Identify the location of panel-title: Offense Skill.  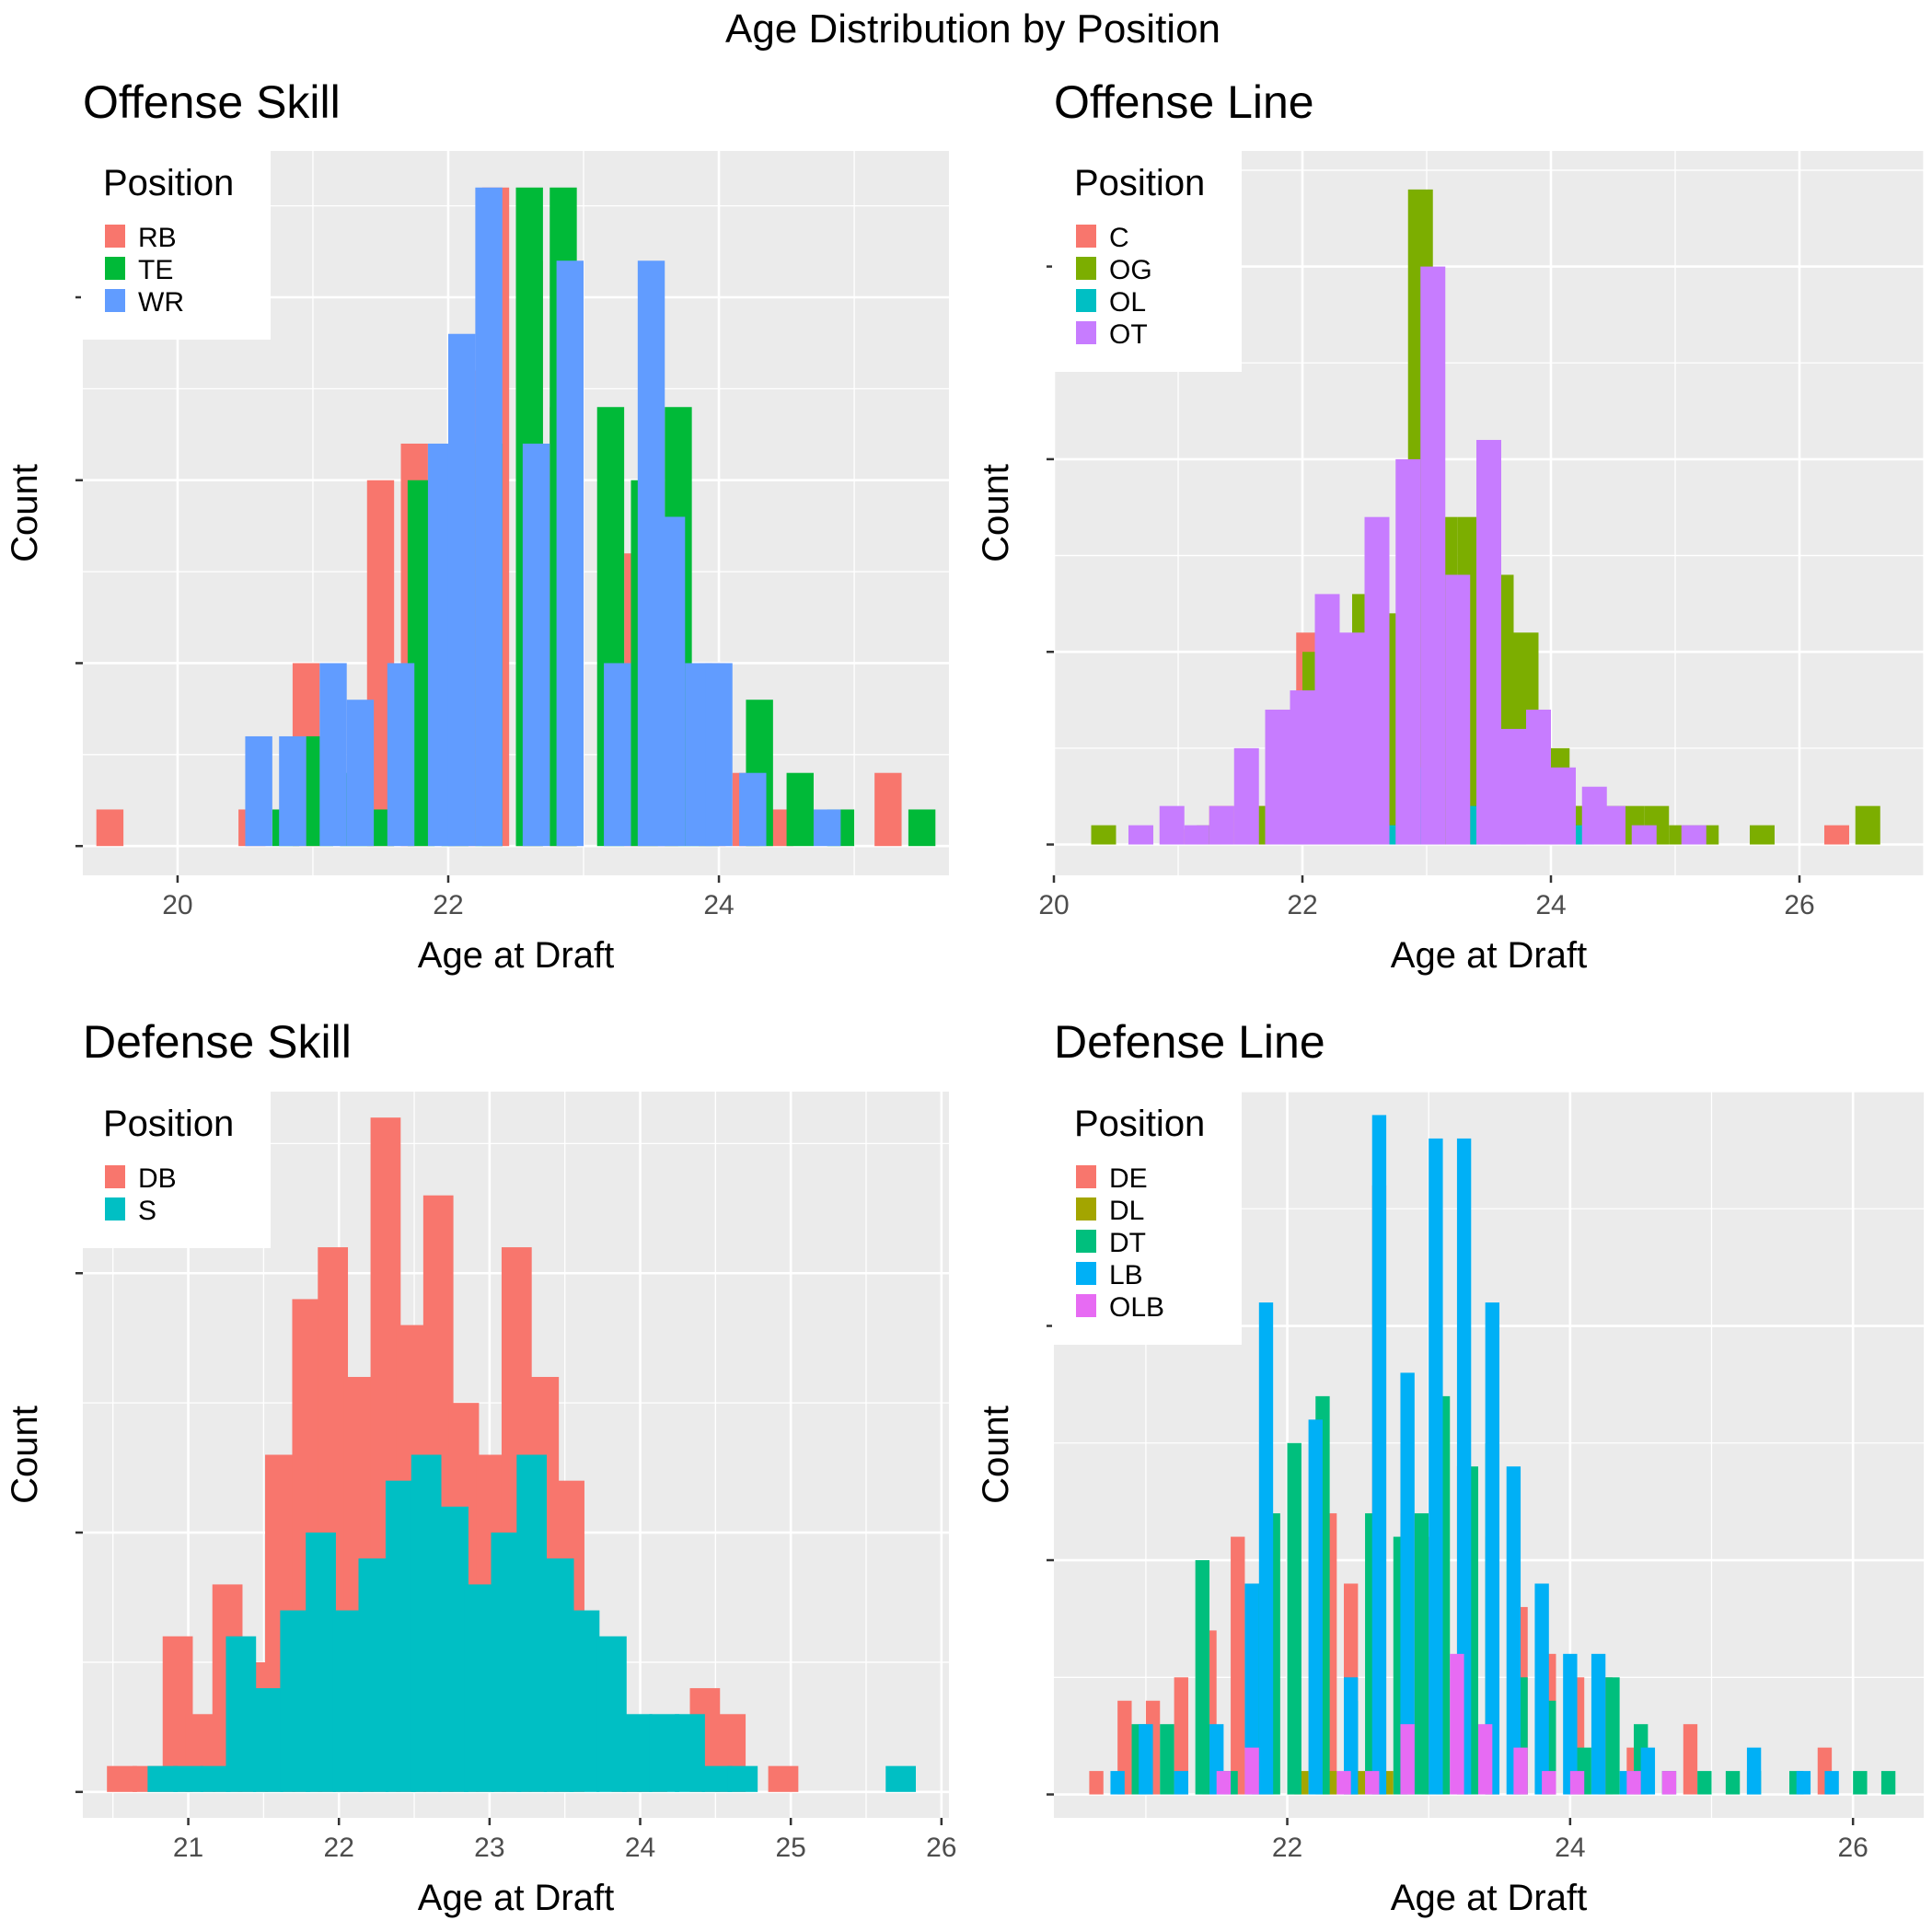
(212, 102).